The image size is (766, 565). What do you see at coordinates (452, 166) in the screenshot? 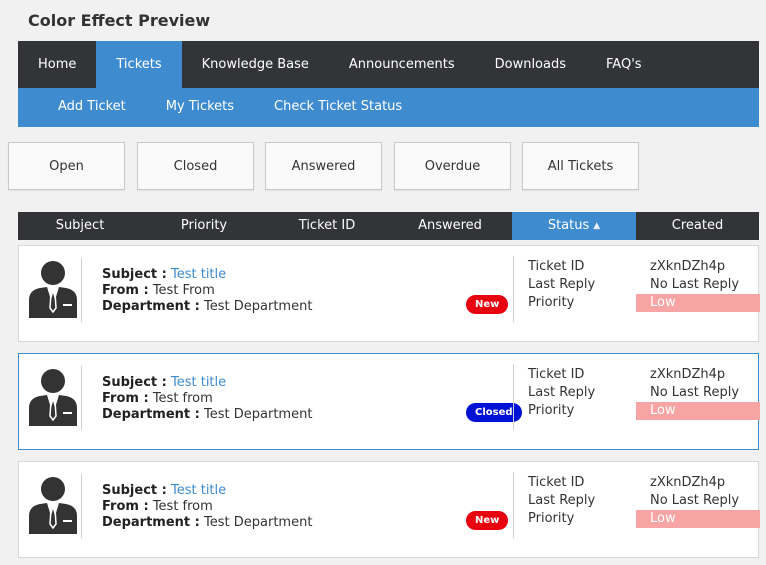
I see `filter-overdue-button: Overdue` at bounding box center [452, 166].